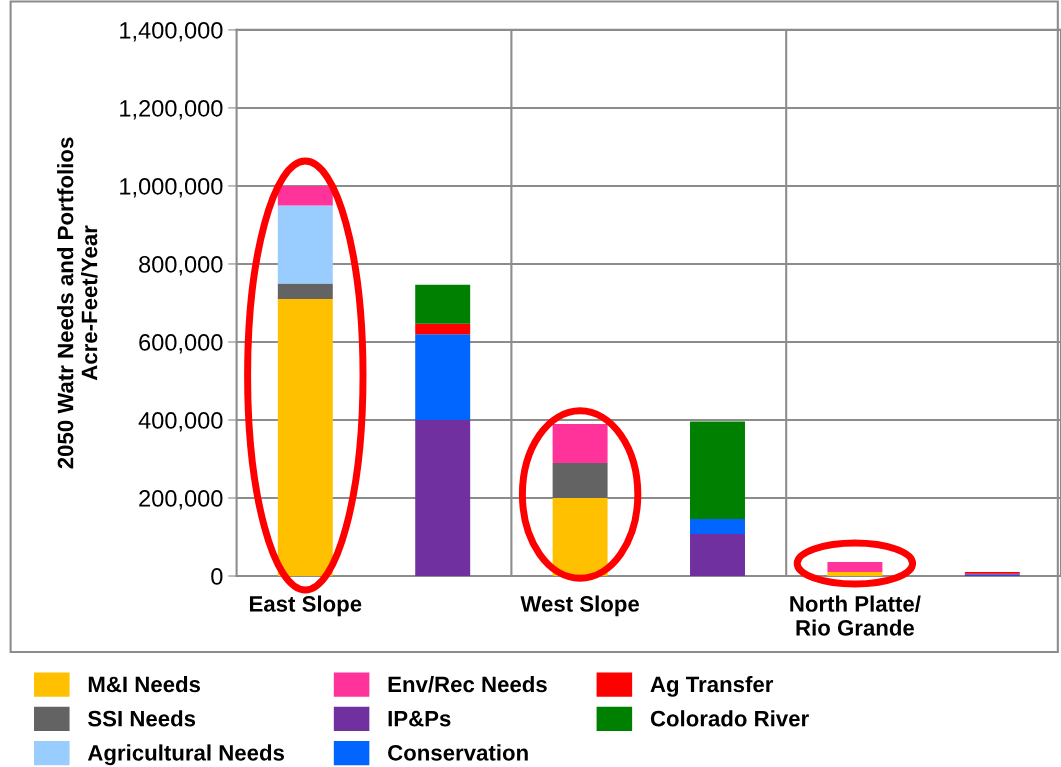 The image size is (1061, 767). What do you see at coordinates (180, 422) in the screenshot?
I see `y-tick-label: 400,000` at bounding box center [180, 422].